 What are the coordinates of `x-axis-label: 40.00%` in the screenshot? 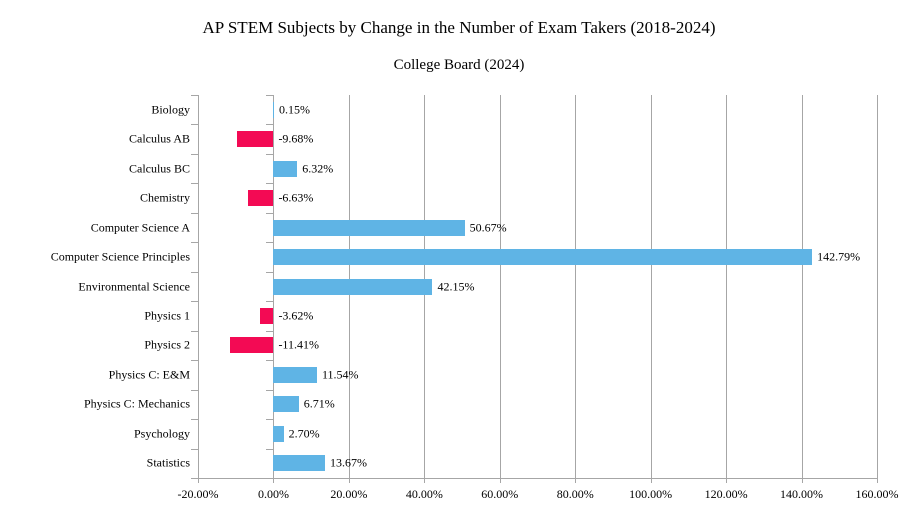 It's located at (424, 494).